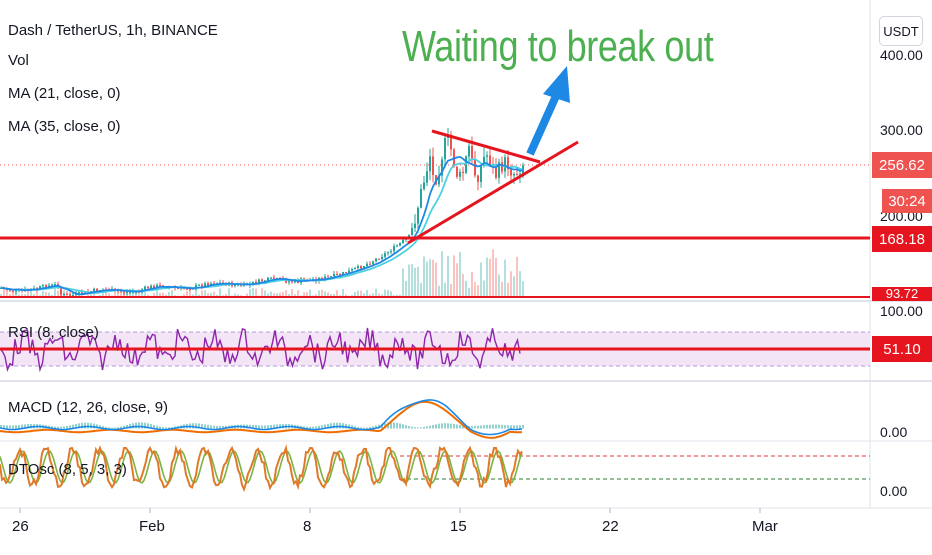  What do you see at coordinates (894, 491) in the screenshot?
I see `dtosc-tick-zero: 0.00` at bounding box center [894, 491].